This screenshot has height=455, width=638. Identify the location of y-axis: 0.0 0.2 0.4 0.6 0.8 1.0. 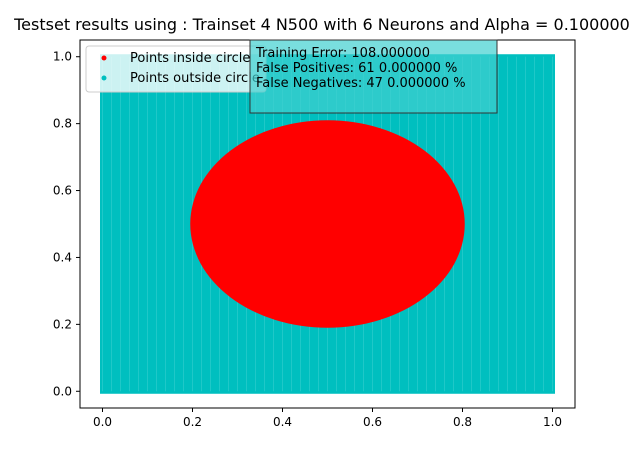
(66, 224).